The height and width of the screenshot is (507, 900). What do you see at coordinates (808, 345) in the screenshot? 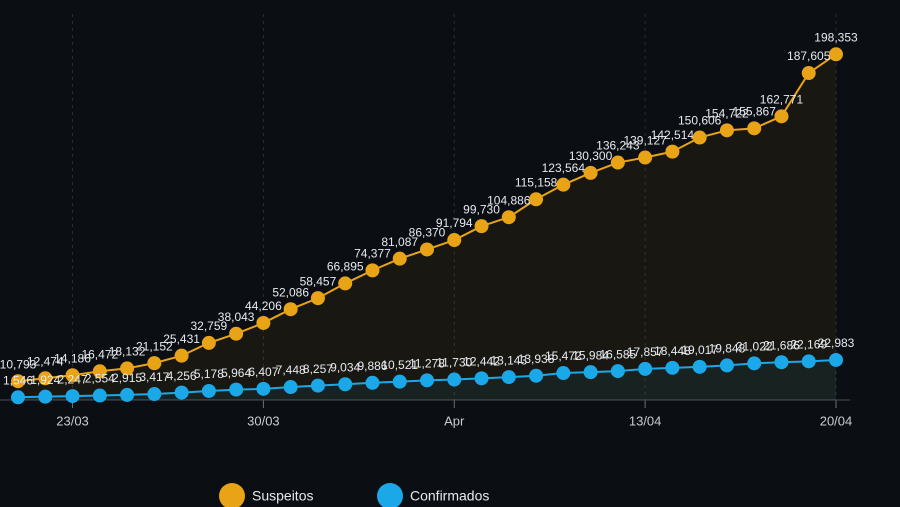
I see `data-label: 22,169` at bounding box center [808, 345].